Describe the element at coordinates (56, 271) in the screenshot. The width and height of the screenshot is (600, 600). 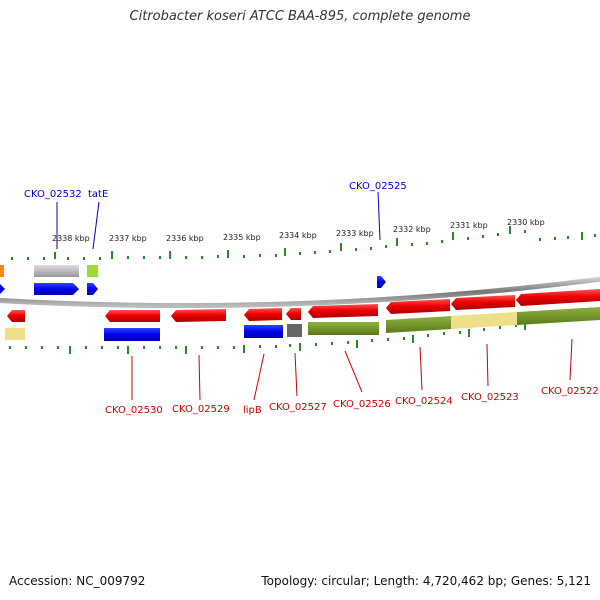
I see `gray-feature` at that location.